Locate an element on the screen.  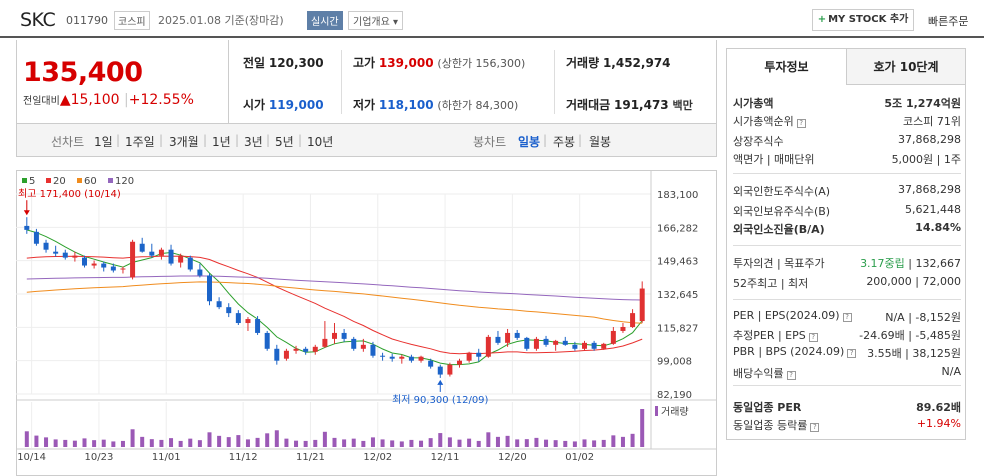
period-1d: 1일 is located at coordinates (103, 142).